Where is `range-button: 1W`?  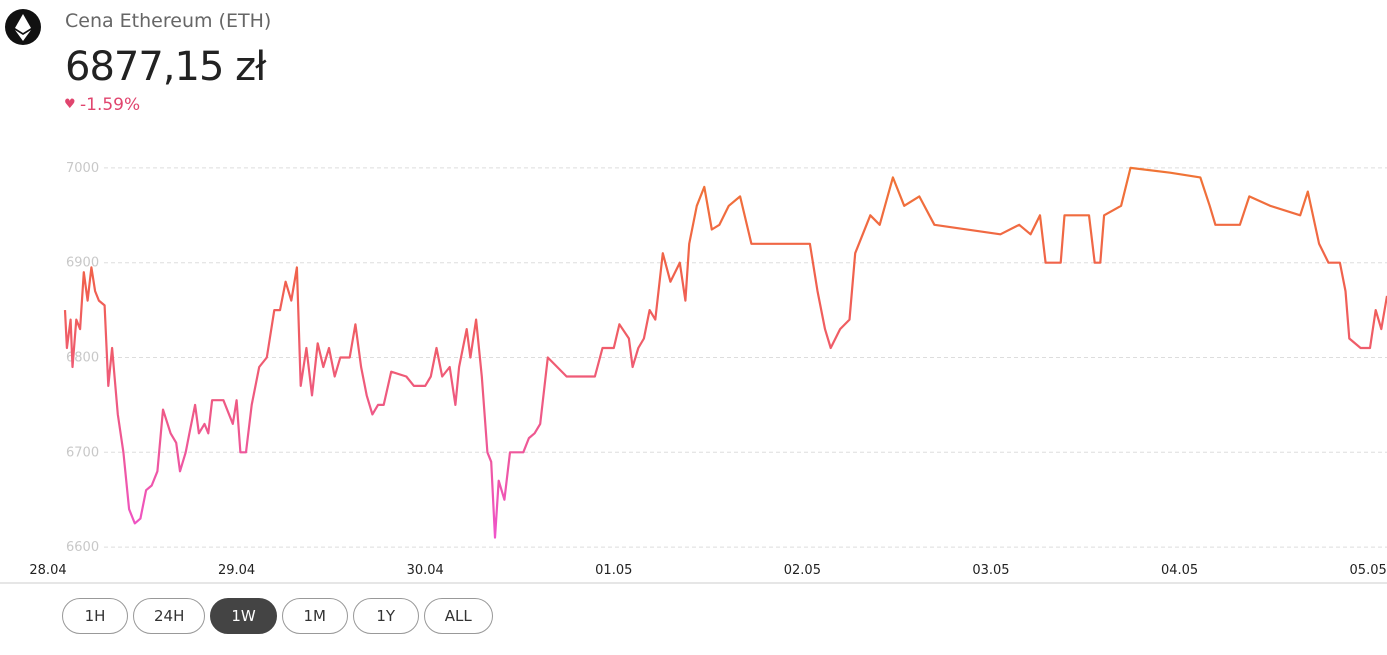
range-button: 1W is located at coordinates (243, 616).